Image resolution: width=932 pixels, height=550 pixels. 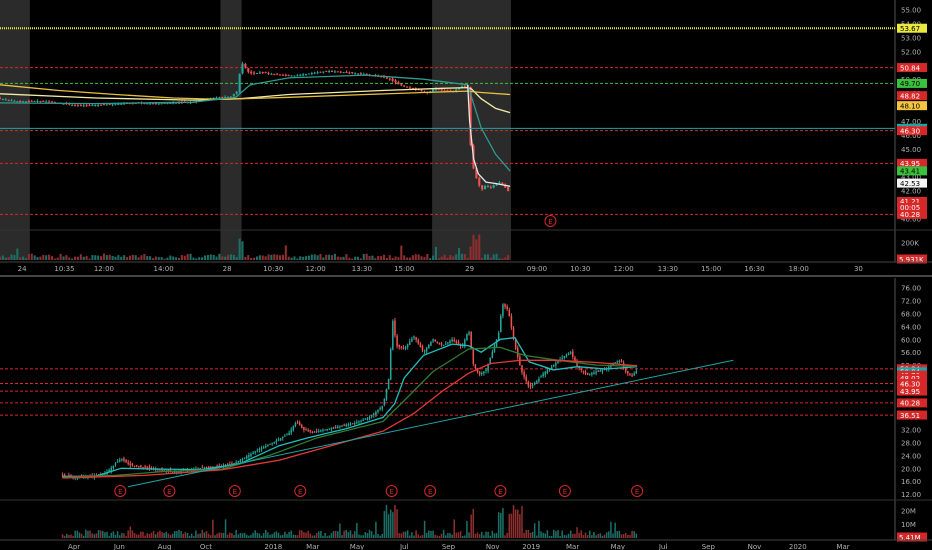 What do you see at coordinates (912, 537) in the screenshot?
I see `volume-label-badge` at bounding box center [912, 537].